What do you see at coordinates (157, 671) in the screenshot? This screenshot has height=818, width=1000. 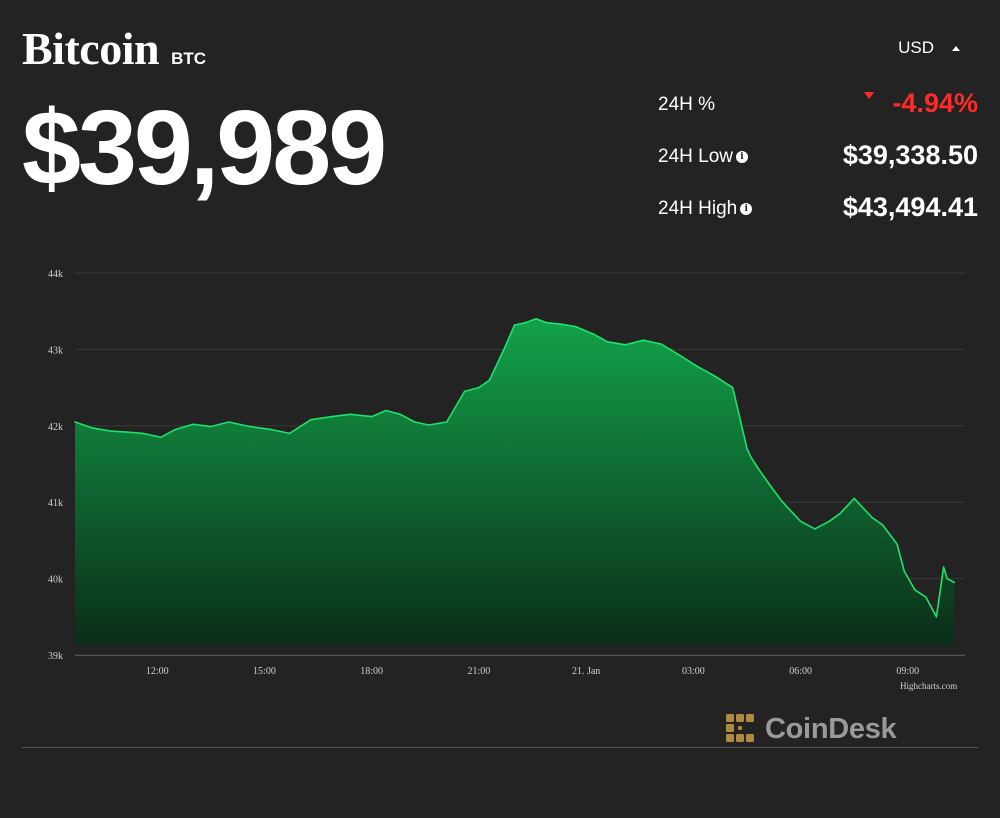 I see `x-tick-label: 12:00` at bounding box center [157, 671].